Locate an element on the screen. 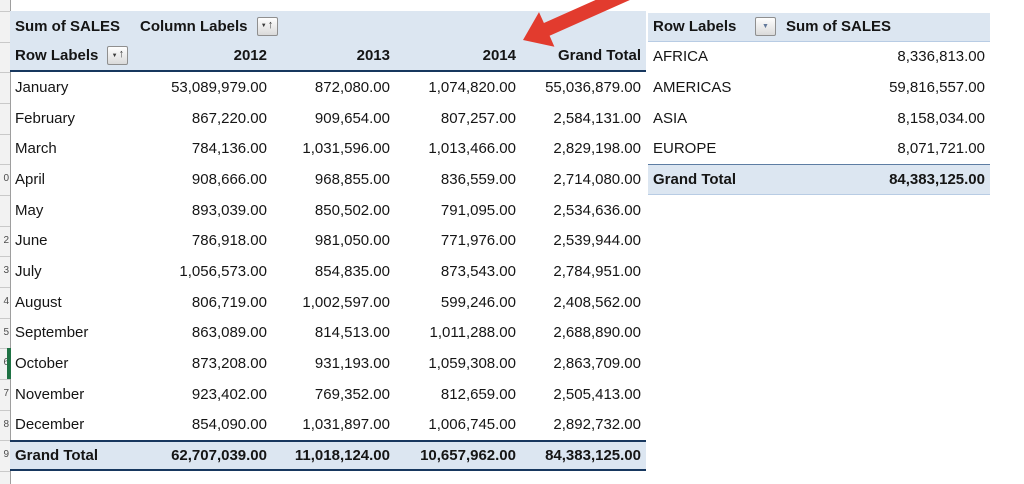 The width and height of the screenshot is (1024, 484). cell-2014: 1,011,288.00 is located at coordinates (472, 333).